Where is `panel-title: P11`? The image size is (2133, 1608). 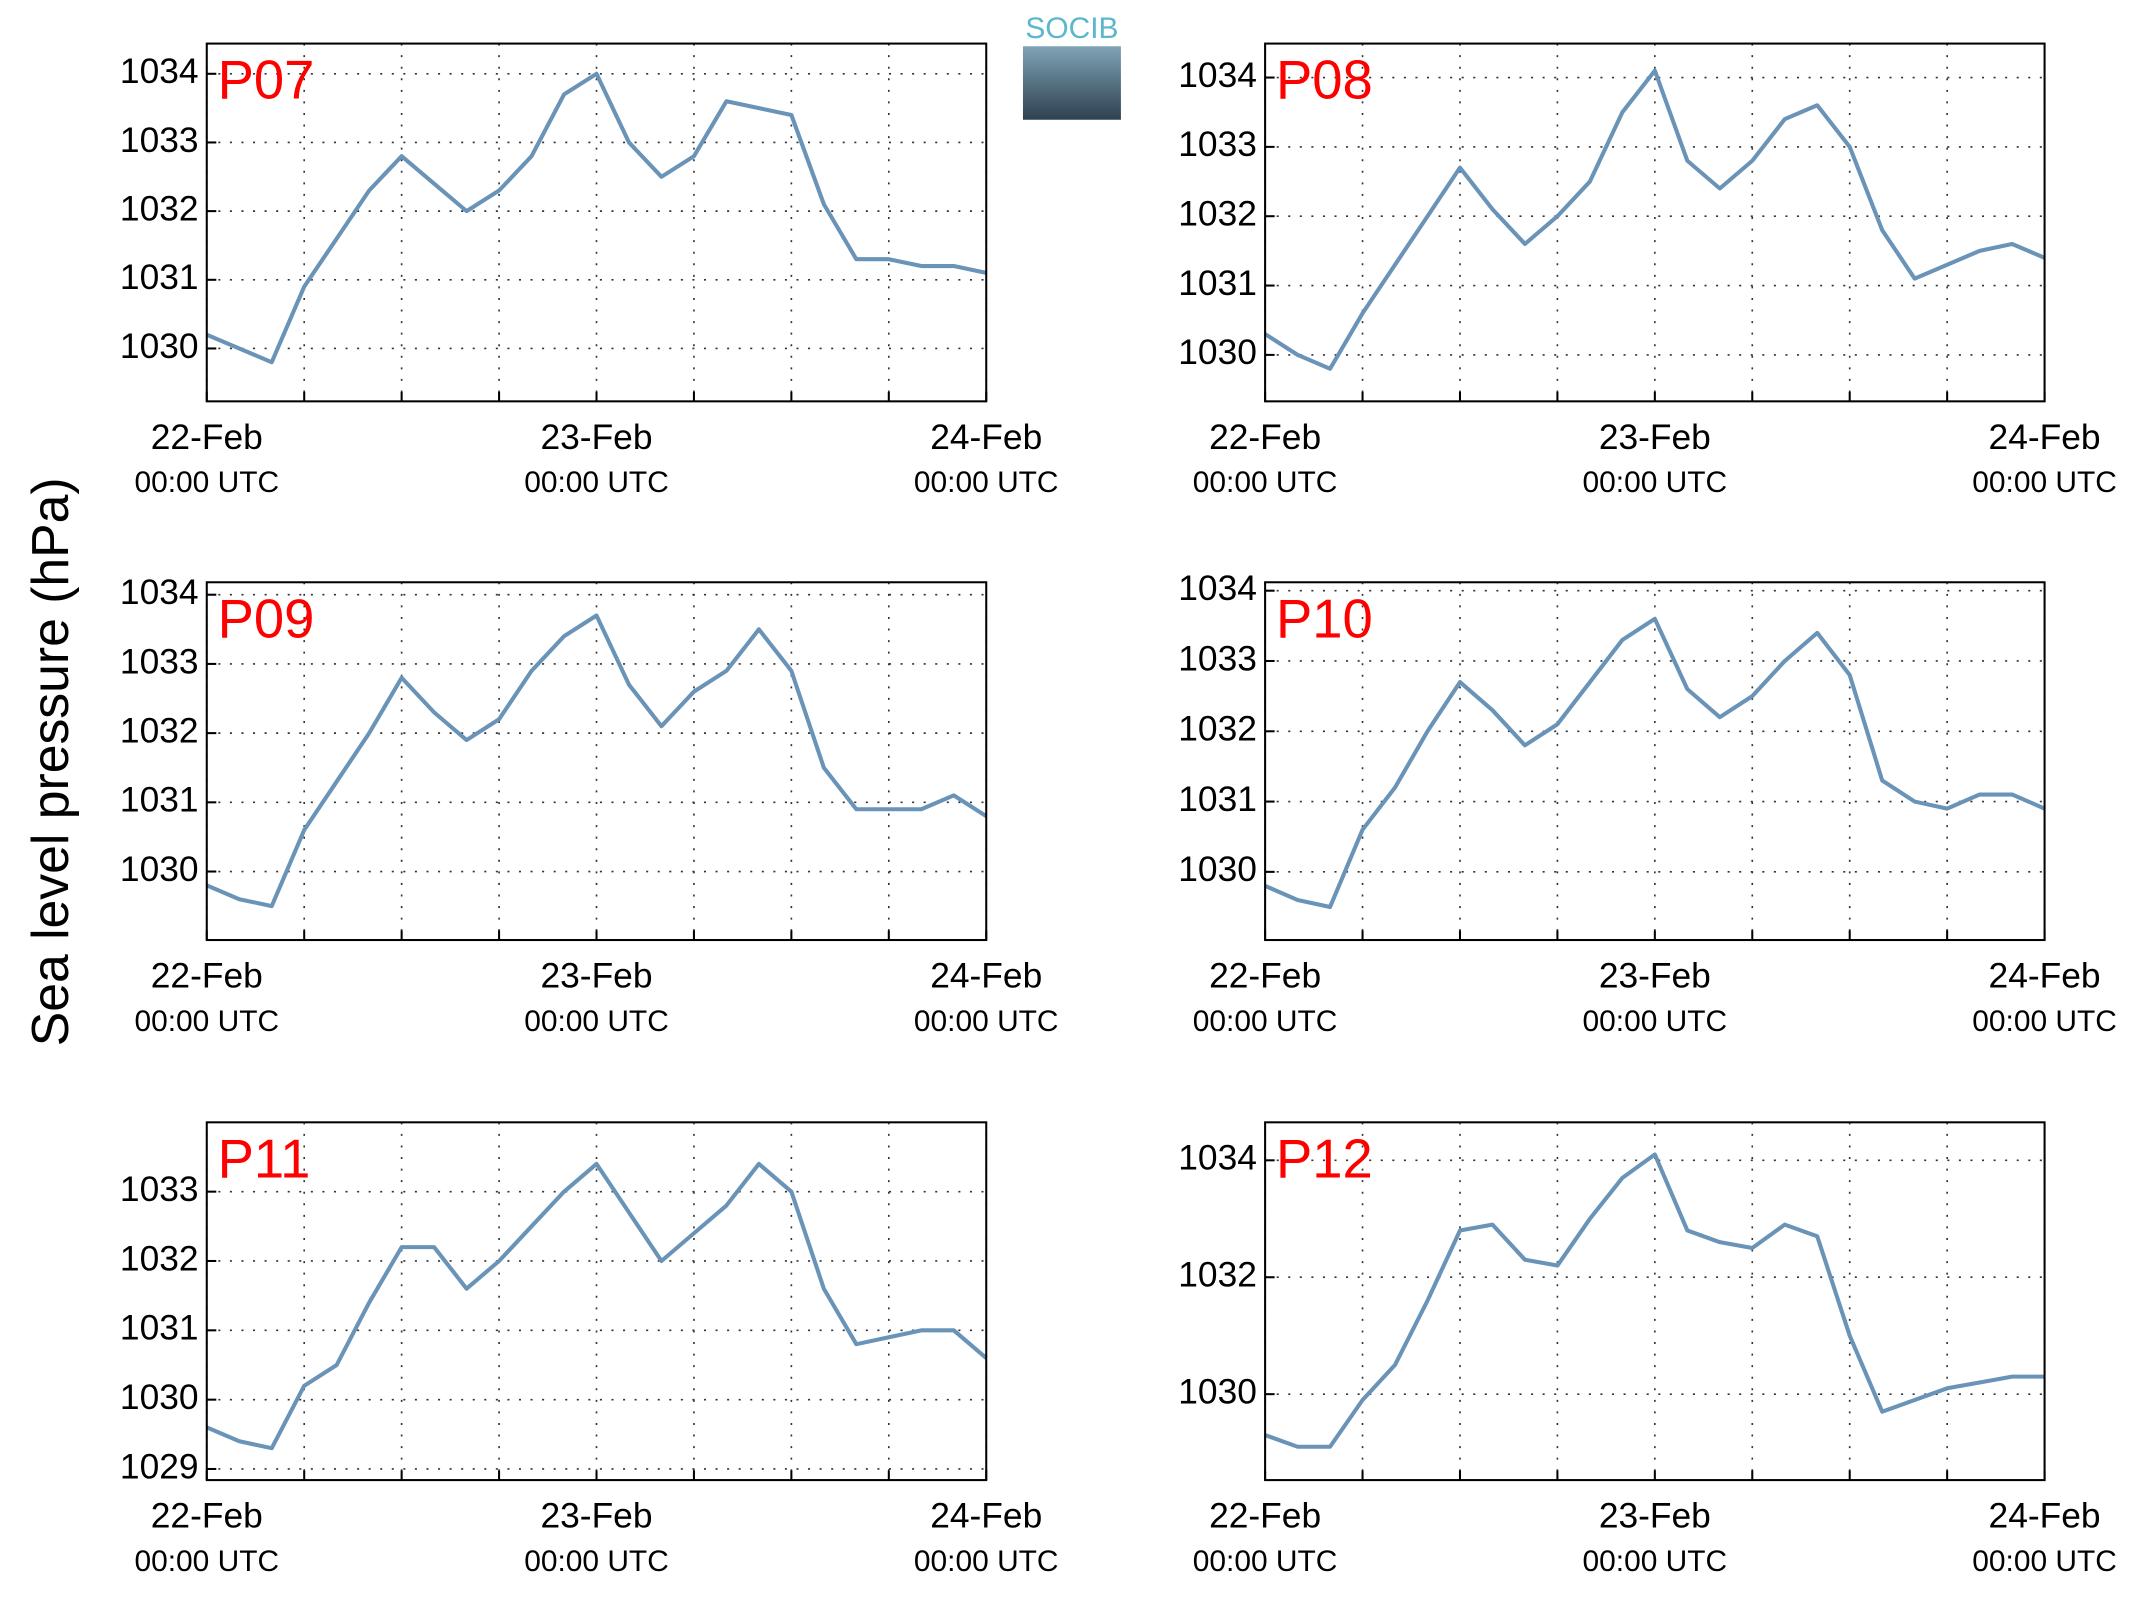
panel-title: P11 is located at coordinates (264, 1159).